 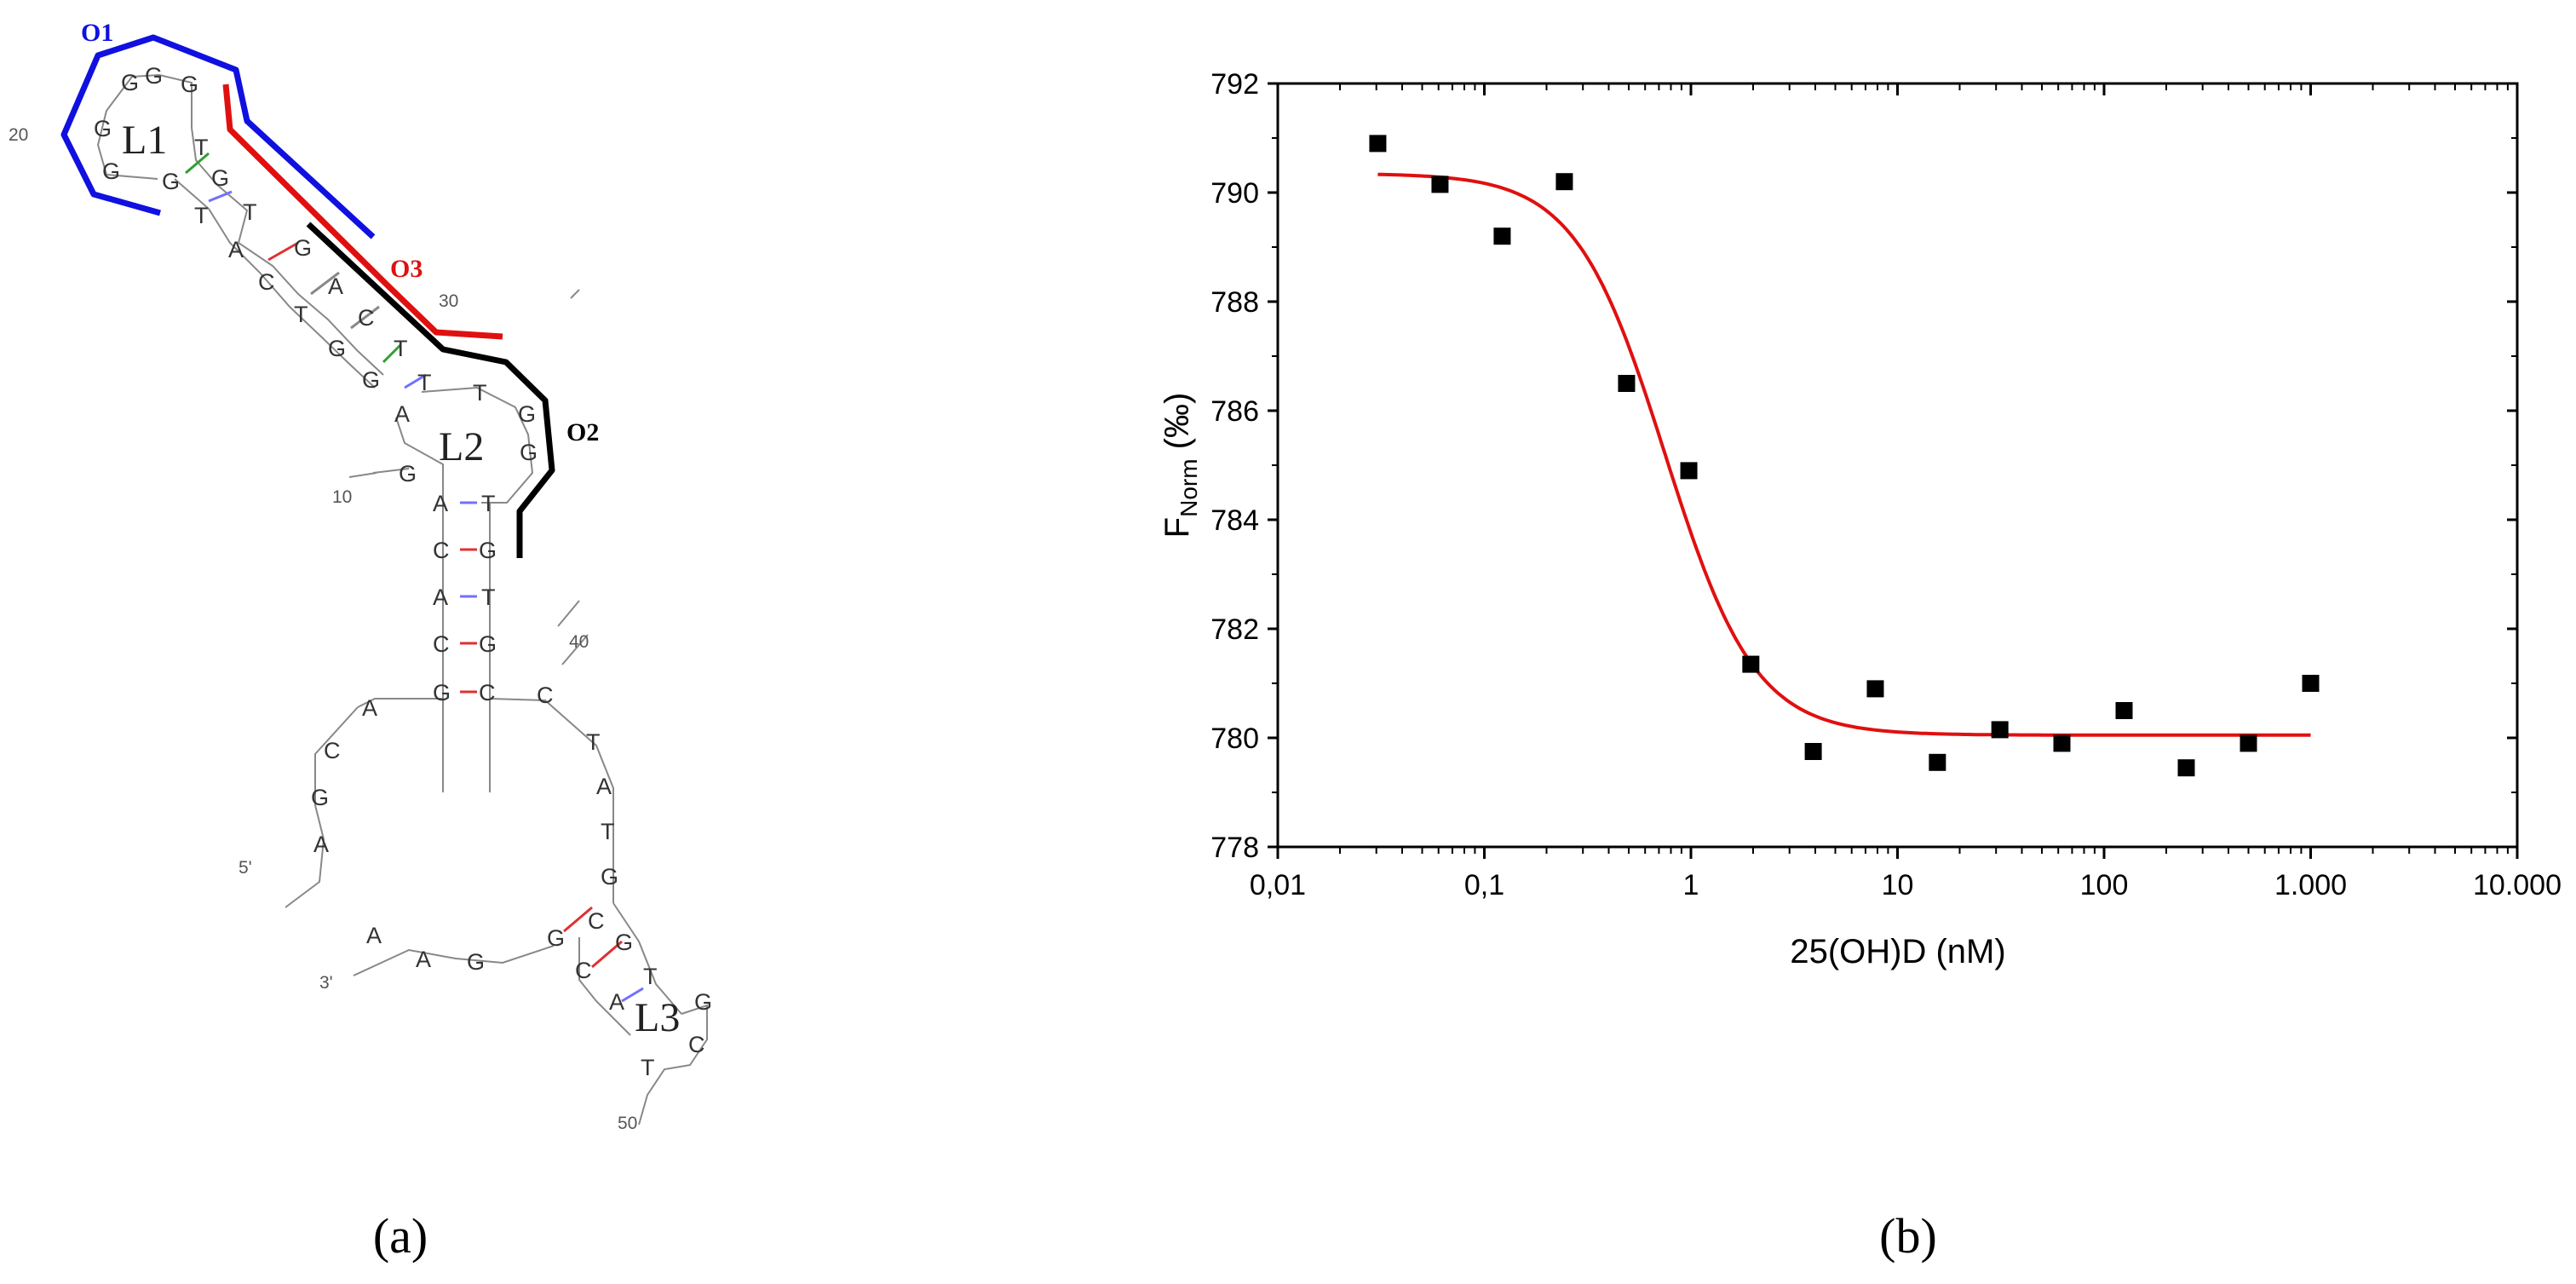 I want to click on x-tick-label: 10, so click(x=1898, y=885).